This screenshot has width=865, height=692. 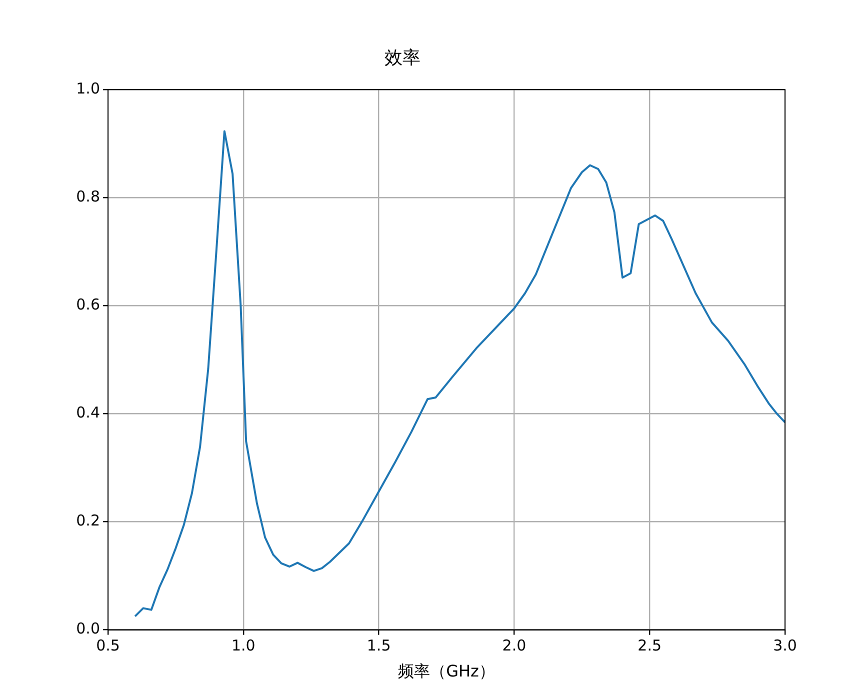 What do you see at coordinates (514, 645) in the screenshot?
I see `x-tick-label: 2.0` at bounding box center [514, 645].